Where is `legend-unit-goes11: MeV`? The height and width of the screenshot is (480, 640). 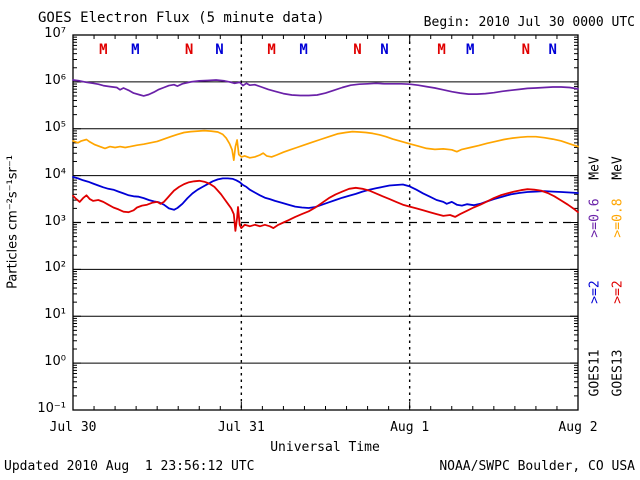
legend-unit-goes11: MeV is located at coordinates (595, 168).